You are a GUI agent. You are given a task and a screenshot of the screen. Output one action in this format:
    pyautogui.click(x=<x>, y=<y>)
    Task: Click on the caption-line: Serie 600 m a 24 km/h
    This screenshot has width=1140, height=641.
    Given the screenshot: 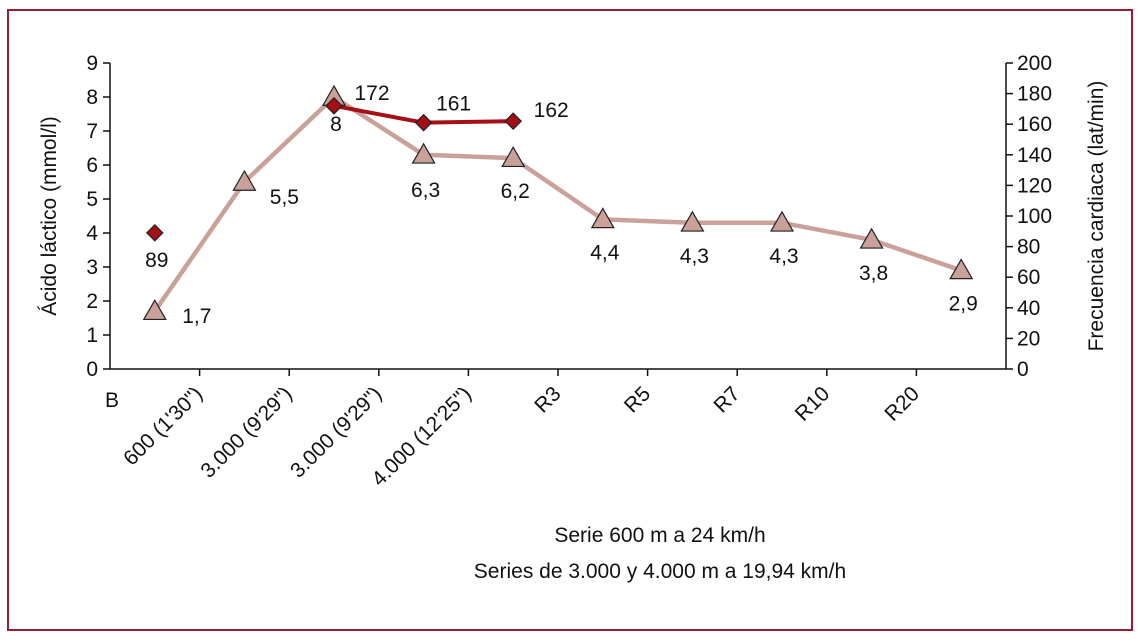 What is the action you would take?
    pyautogui.click(x=659, y=535)
    